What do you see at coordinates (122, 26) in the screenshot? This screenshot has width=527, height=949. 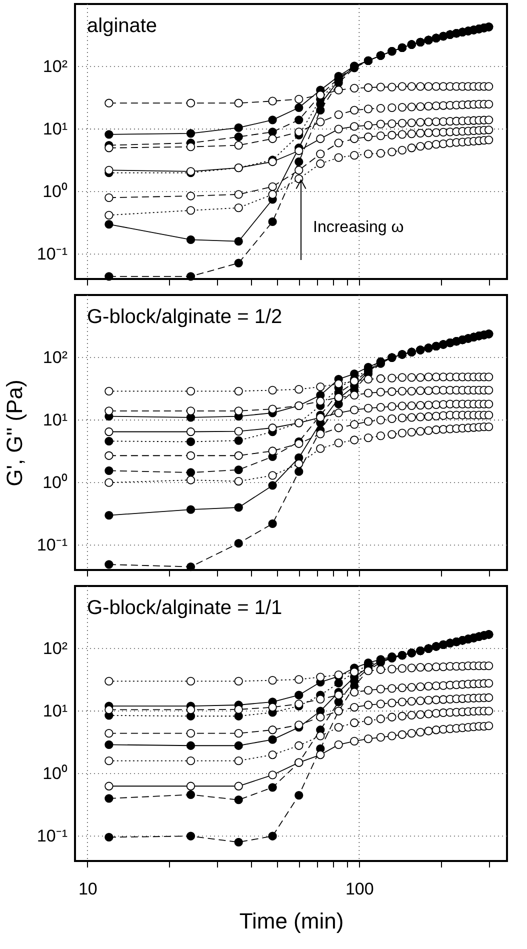 I see `text: alginate` at bounding box center [122, 26].